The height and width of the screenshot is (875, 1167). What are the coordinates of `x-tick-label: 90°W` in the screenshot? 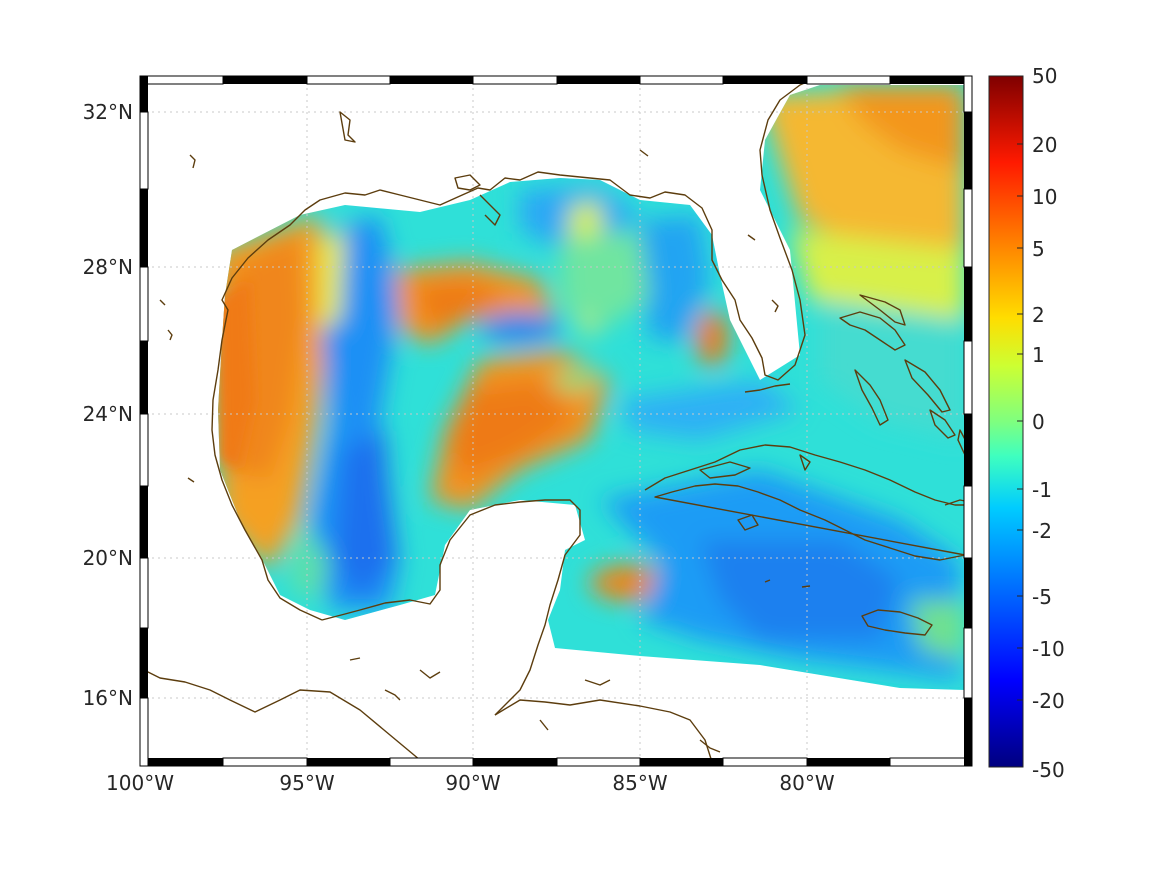 It's located at (472, 783).